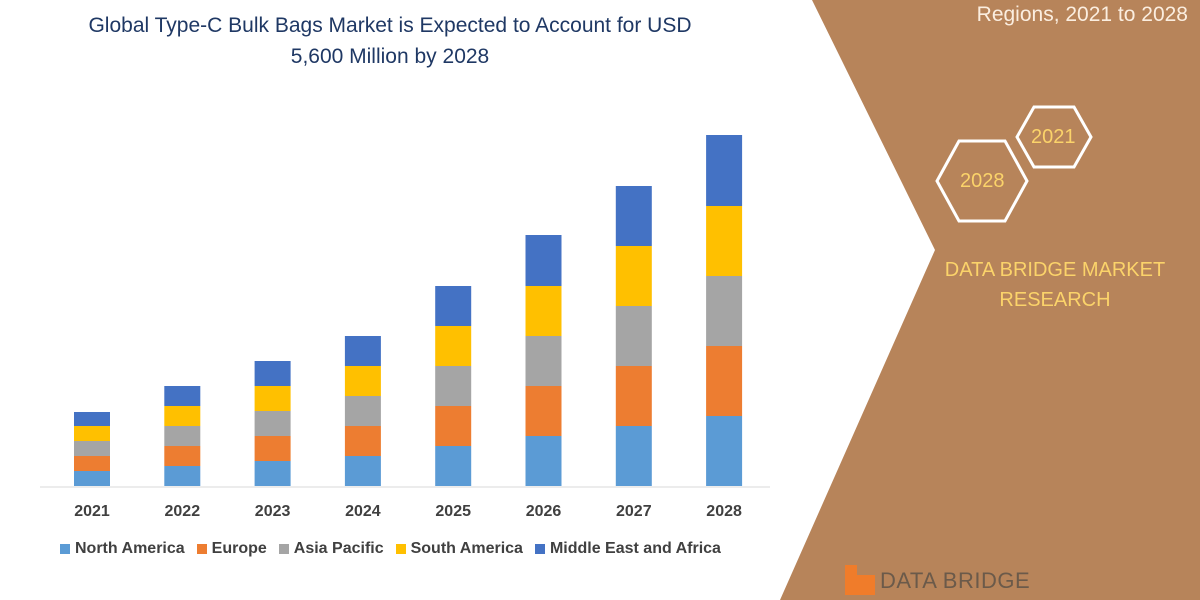 This screenshot has width=1200, height=600. Describe the element at coordinates (272, 398) in the screenshot. I see `bar-2023-south-america` at that location.